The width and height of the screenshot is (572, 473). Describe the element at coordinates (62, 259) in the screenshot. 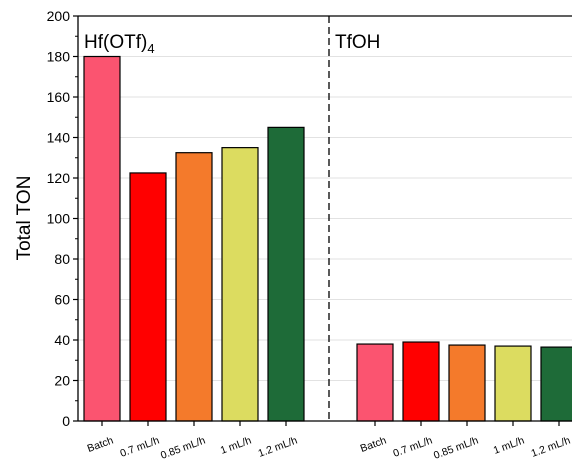

I see `y-tick-label: 80` at that location.